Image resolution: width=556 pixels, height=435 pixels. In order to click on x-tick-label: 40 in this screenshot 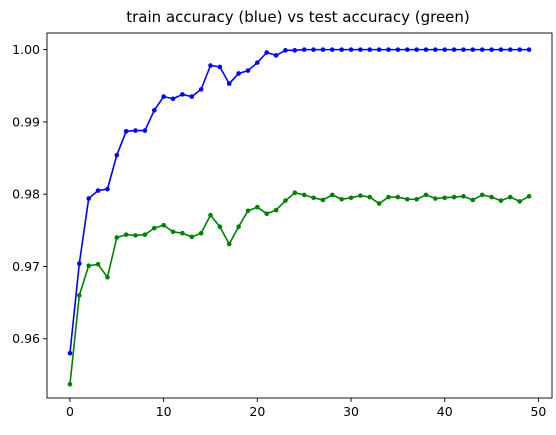, I will do `click(445, 411)`.